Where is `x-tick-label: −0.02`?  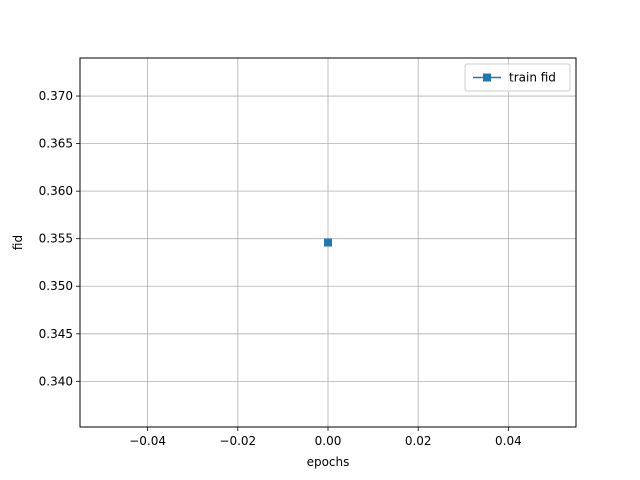 x-tick-label: −0.02 is located at coordinates (237, 441).